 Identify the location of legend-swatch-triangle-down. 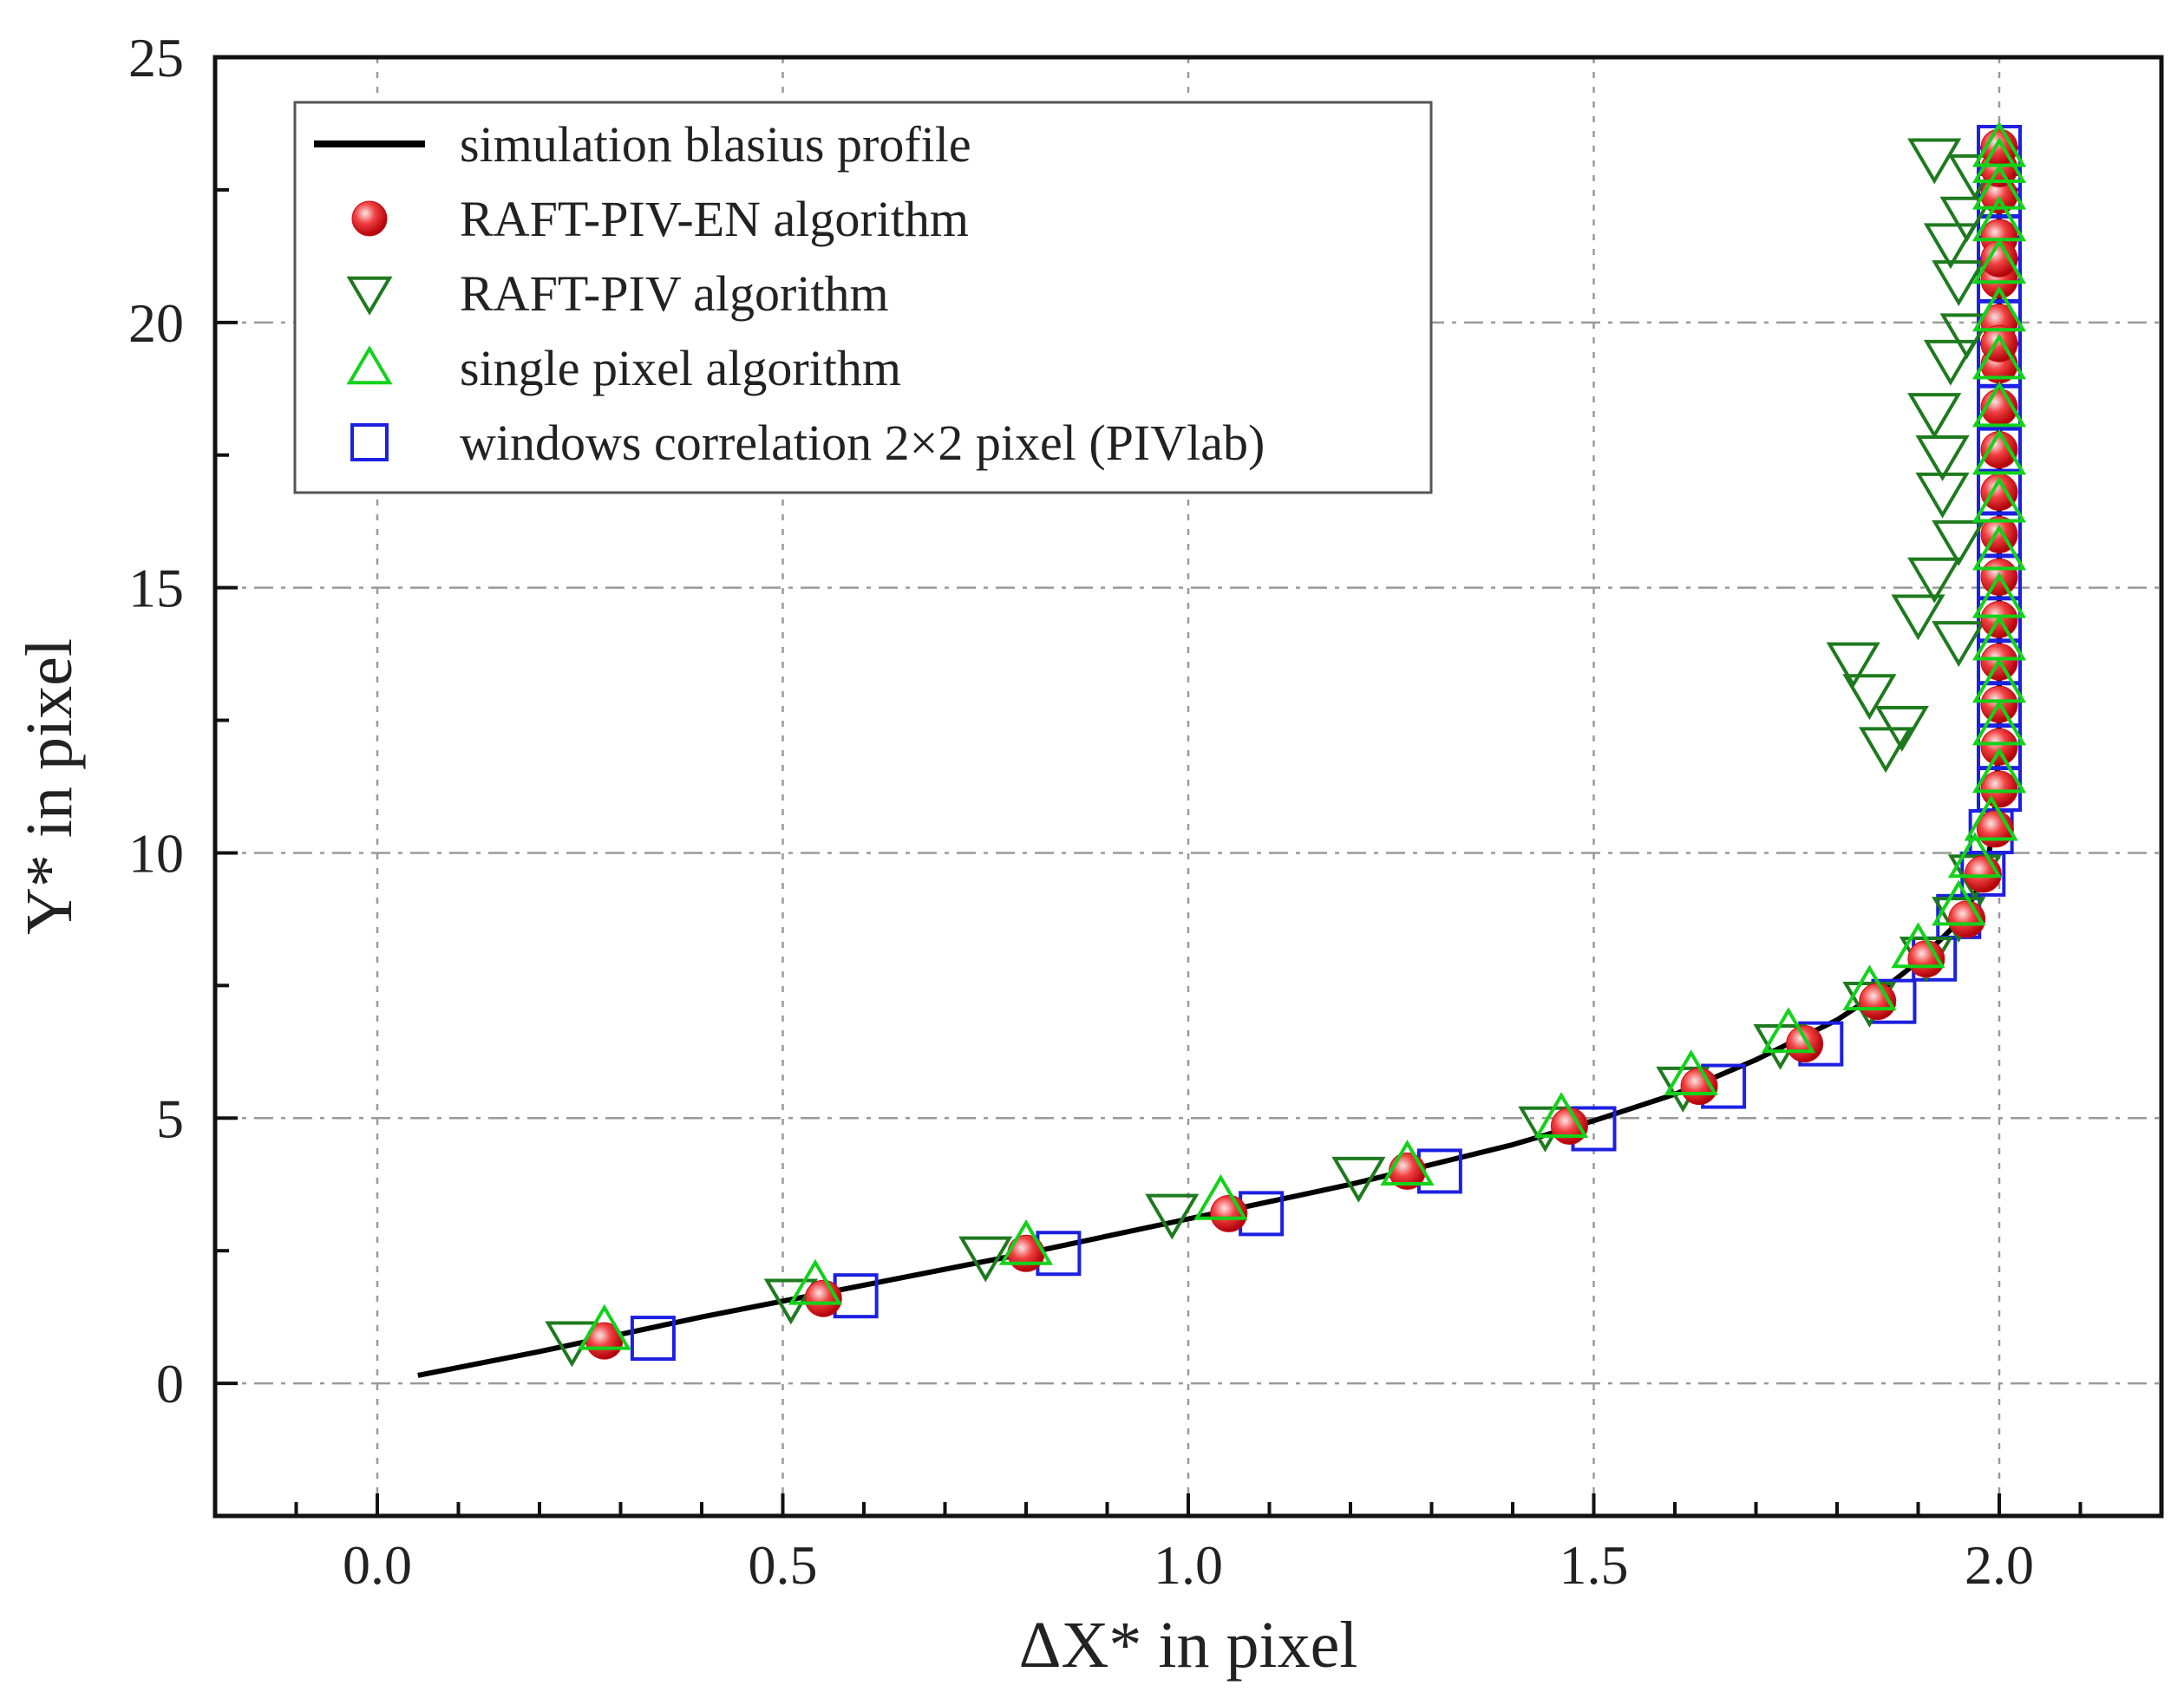
(369, 296).